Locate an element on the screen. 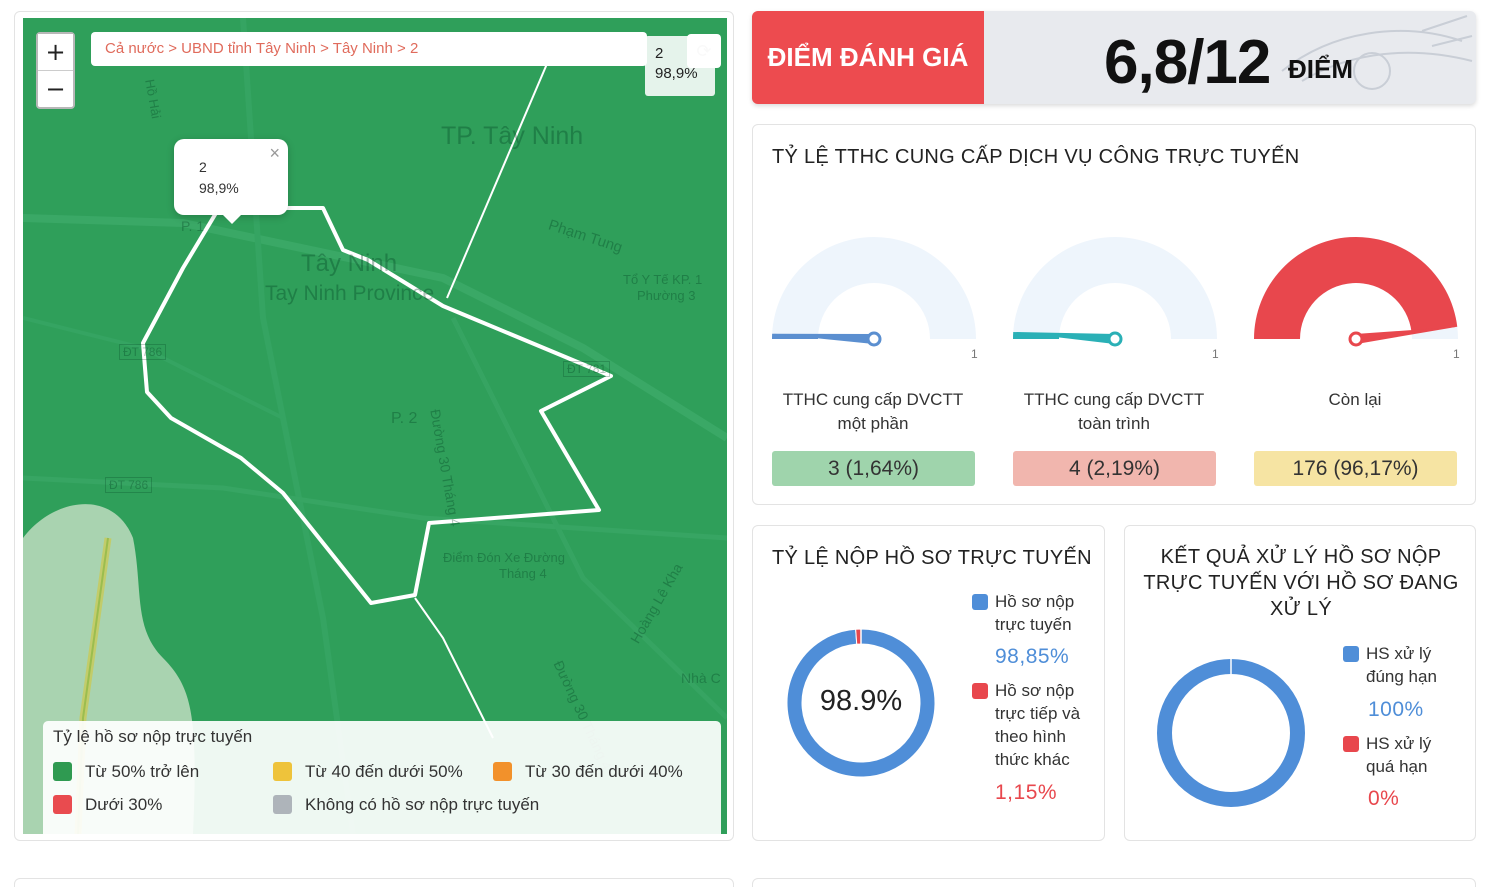 The width and height of the screenshot is (1486, 887). gauge-label: Còn lại is located at coordinates (1355, 399).